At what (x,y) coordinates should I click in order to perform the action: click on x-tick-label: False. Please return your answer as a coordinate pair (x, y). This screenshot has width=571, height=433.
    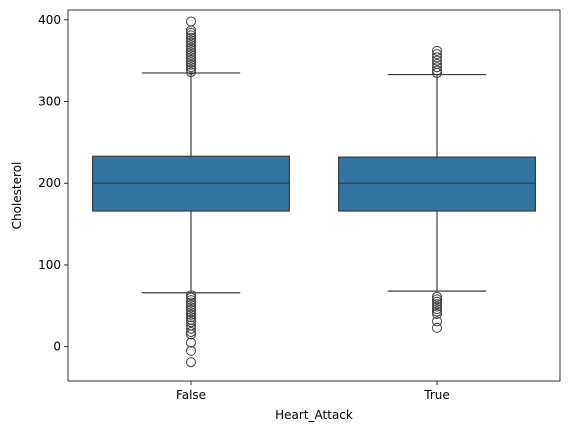
    Looking at the image, I should click on (191, 395).